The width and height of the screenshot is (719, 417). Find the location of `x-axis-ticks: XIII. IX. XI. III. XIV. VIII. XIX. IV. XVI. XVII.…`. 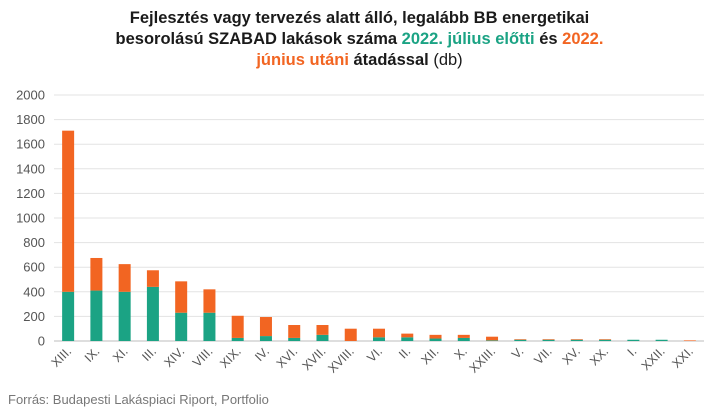

x-axis-ticks: XIII. IX. XI. III. XIV. VIII. XIX. IV. XVI. XVII.… is located at coordinates (372, 360).